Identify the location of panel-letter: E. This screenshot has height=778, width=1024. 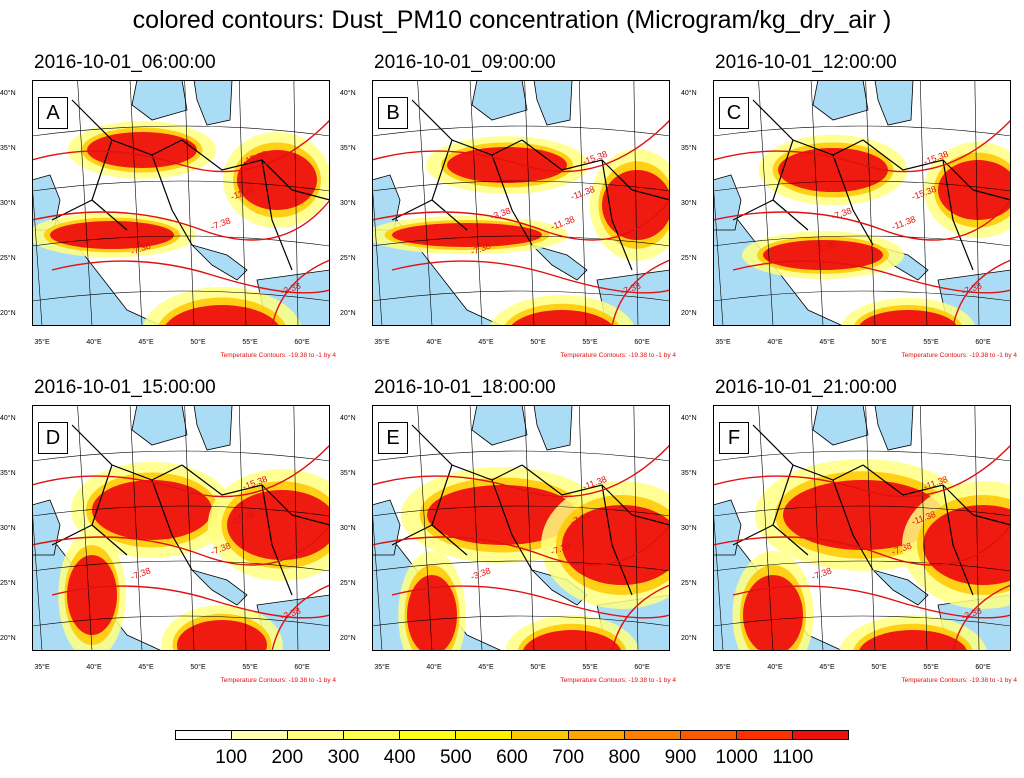
(393, 438).